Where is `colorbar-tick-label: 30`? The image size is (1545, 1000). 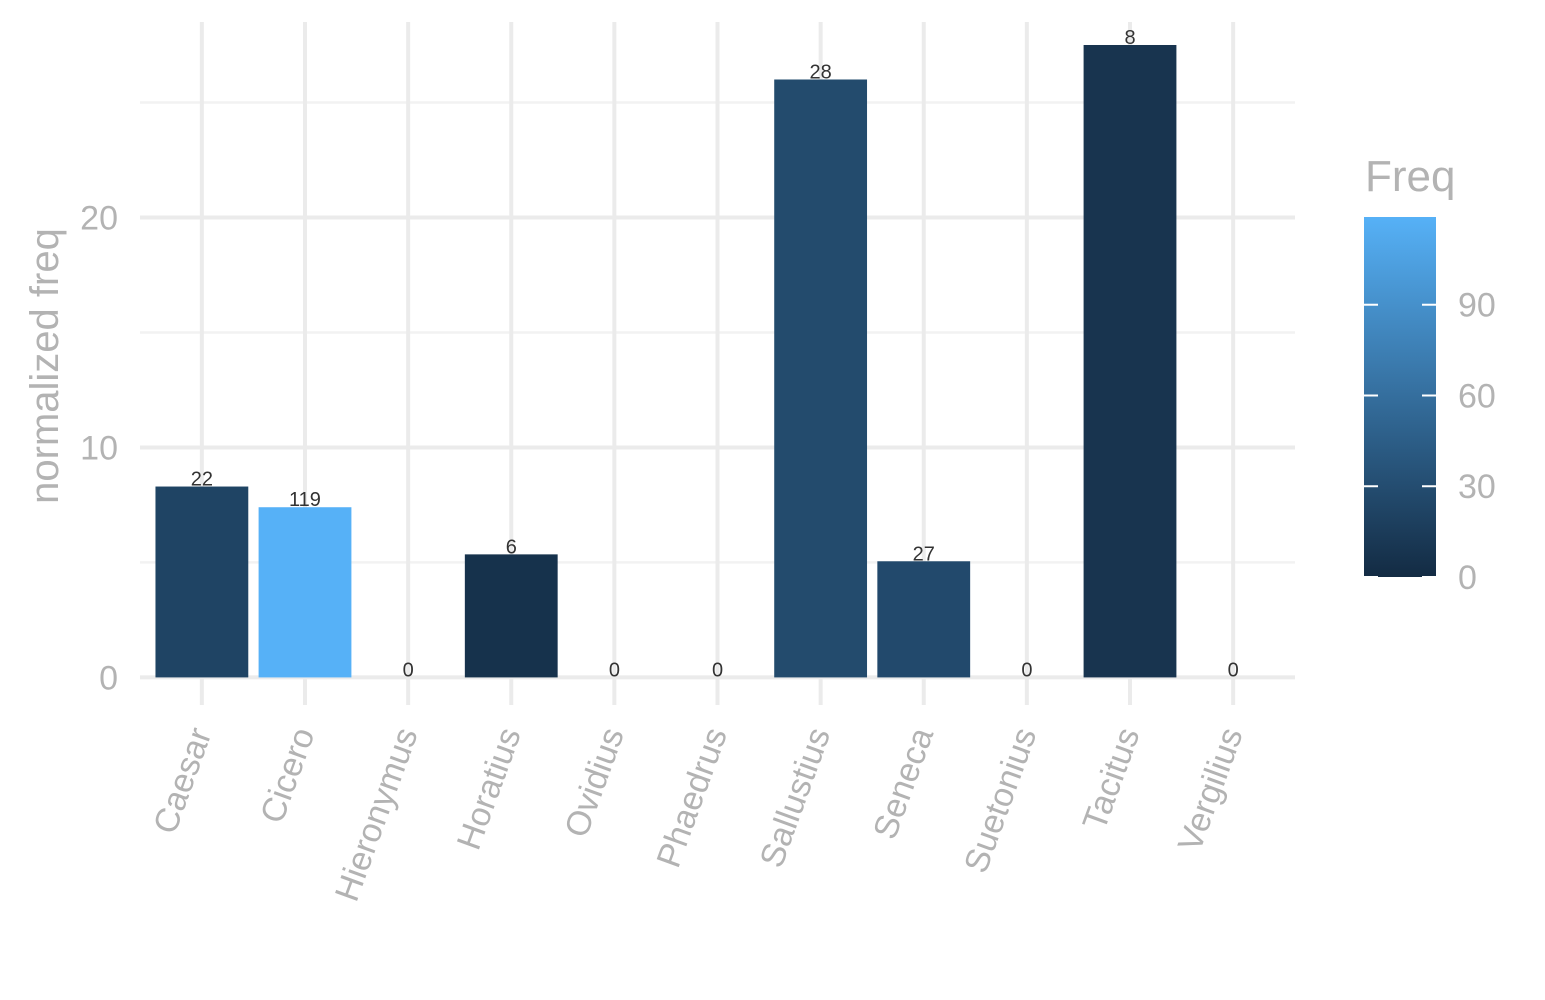
colorbar-tick-label: 30 is located at coordinates (1477, 487).